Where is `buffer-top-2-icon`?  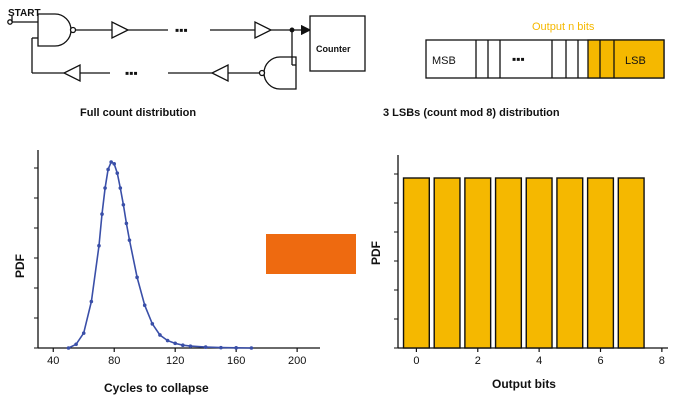 buffer-top-2-icon is located at coordinates (263, 30).